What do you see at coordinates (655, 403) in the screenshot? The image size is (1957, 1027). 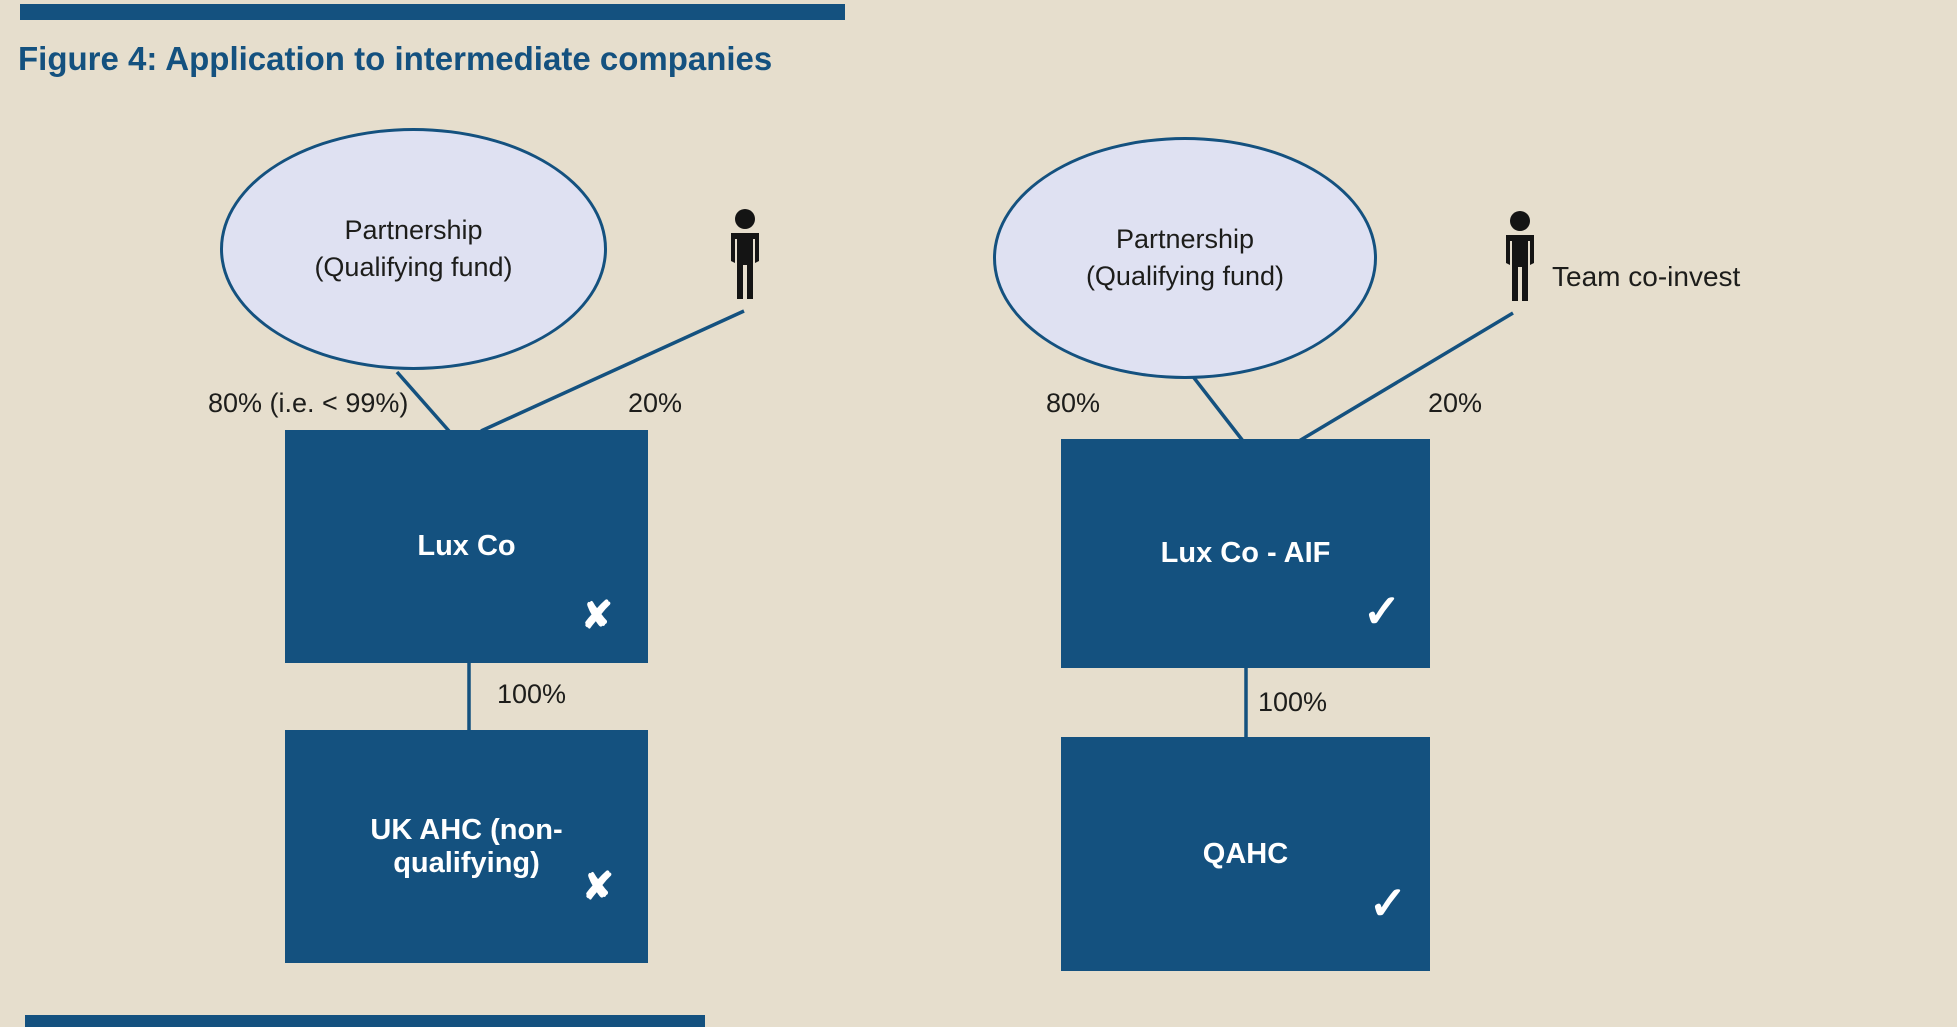 I see `left-coinvest-percentage: 20%` at bounding box center [655, 403].